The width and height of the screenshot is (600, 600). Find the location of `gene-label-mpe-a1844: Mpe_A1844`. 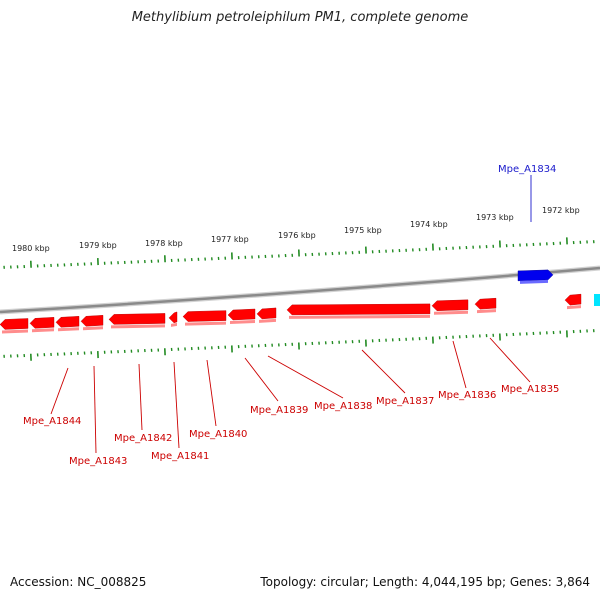

gene-label-mpe-a1844: Mpe_A1844 is located at coordinates (52, 421).